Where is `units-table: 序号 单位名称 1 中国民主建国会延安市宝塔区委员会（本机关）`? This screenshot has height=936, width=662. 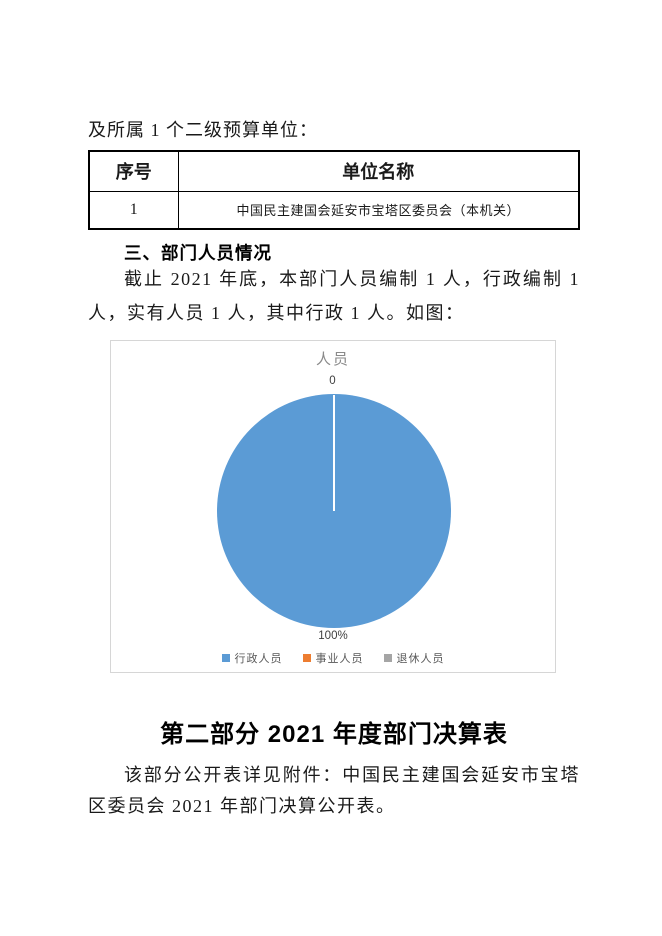
units-table: 序号 单位名称 1 中国民主建国会延安市宝塔区委员会（本机关） is located at coordinates (334, 190).